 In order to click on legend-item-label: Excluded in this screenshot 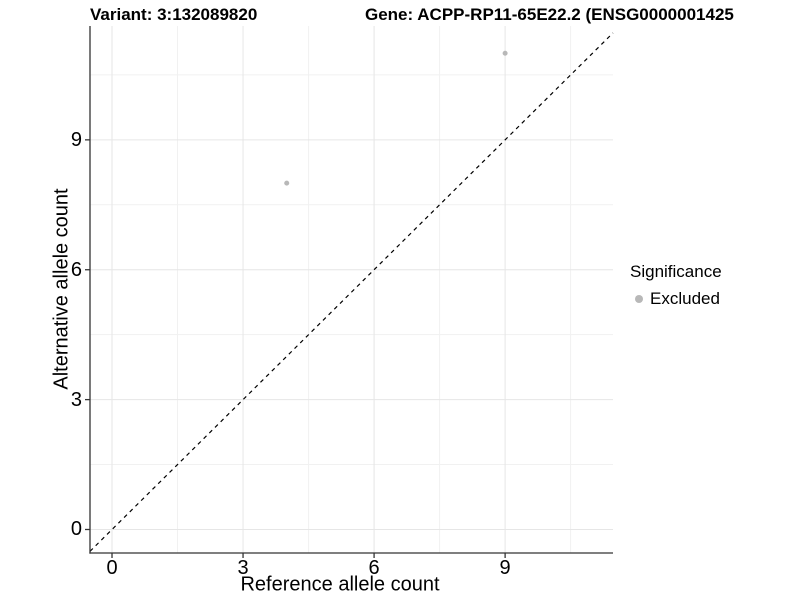, I will do `click(685, 298)`.